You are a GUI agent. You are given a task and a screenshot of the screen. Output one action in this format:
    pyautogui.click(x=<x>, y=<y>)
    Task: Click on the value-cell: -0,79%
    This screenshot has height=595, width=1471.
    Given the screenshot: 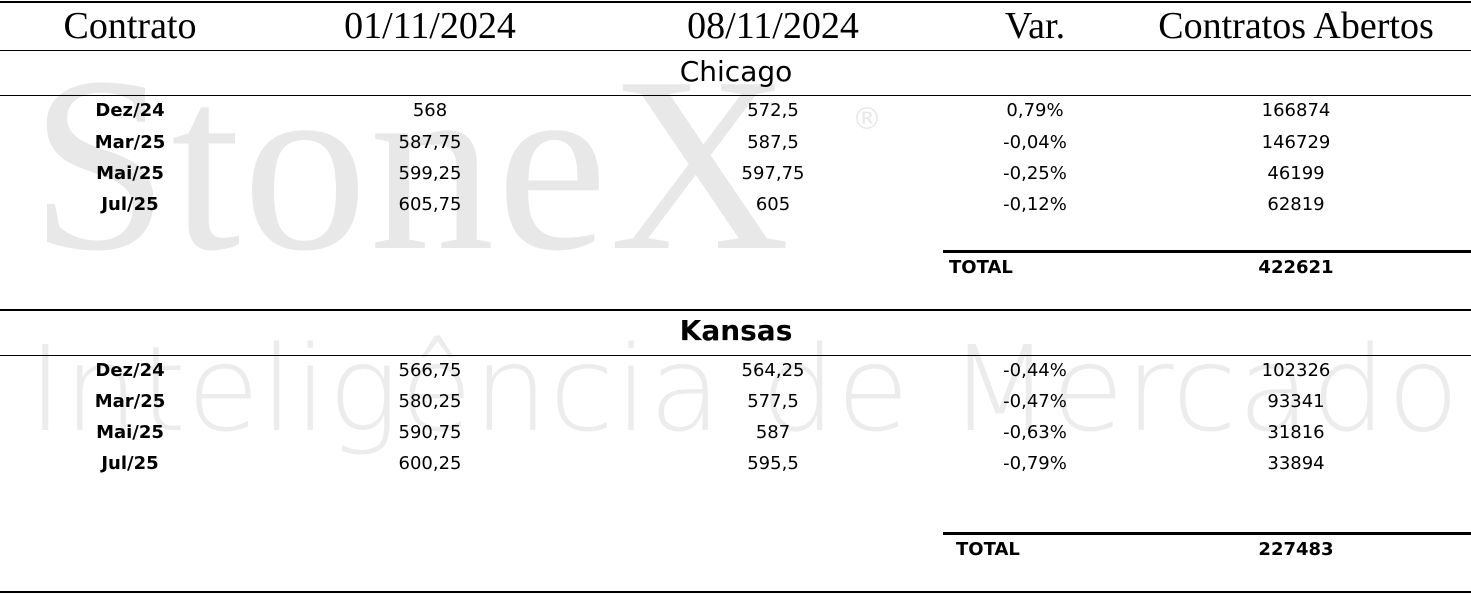 What is the action you would take?
    pyautogui.click(x=1035, y=463)
    